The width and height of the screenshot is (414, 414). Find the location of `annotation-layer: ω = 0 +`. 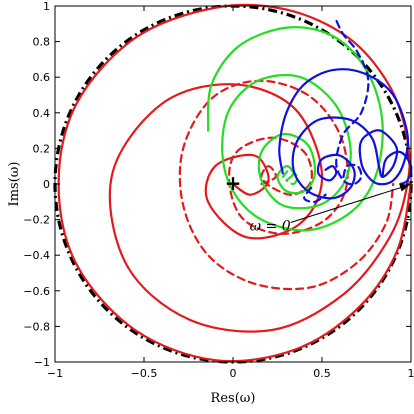

annotation-layer: ω = 0 + is located at coordinates (317, 203).